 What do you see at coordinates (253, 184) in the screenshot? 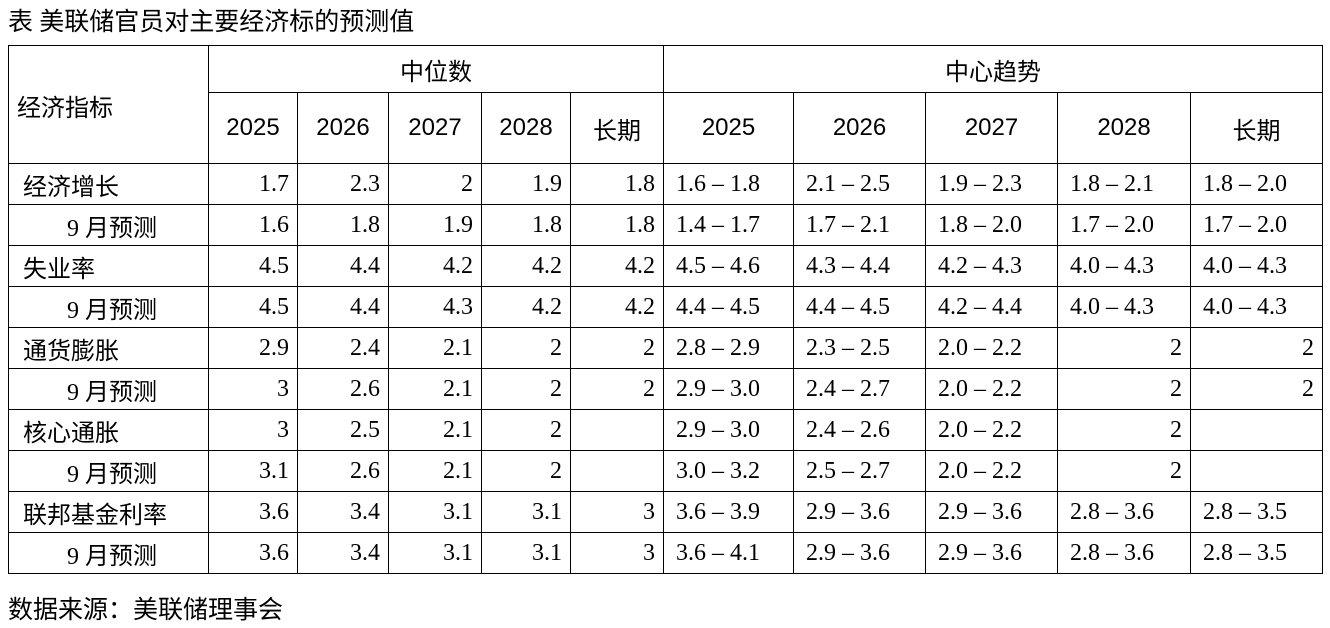
I see `median-cell: 1.7` at bounding box center [253, 184].